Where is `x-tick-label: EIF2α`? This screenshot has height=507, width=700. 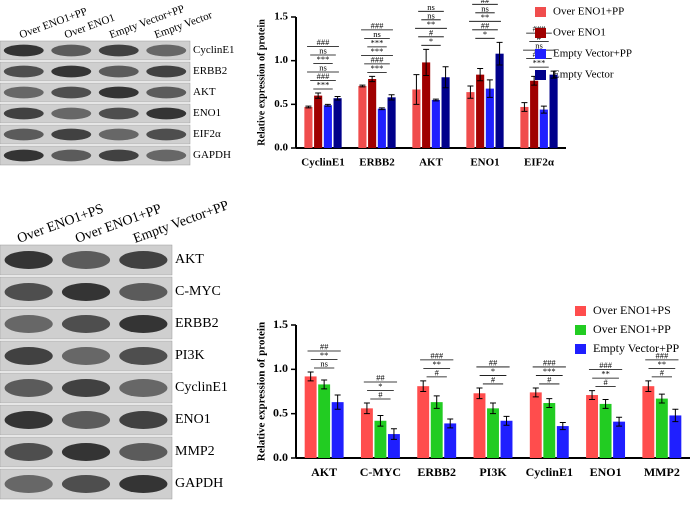
x-tick-label: EIF2α is located at coordinates (539, 163).